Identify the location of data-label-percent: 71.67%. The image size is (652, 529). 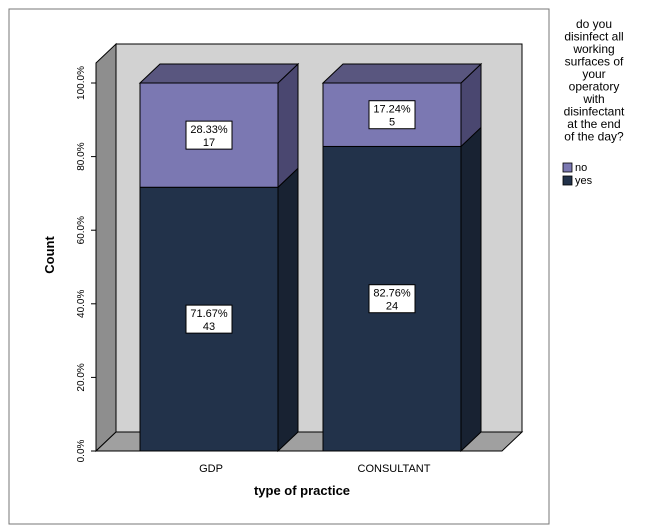
(209, 314).